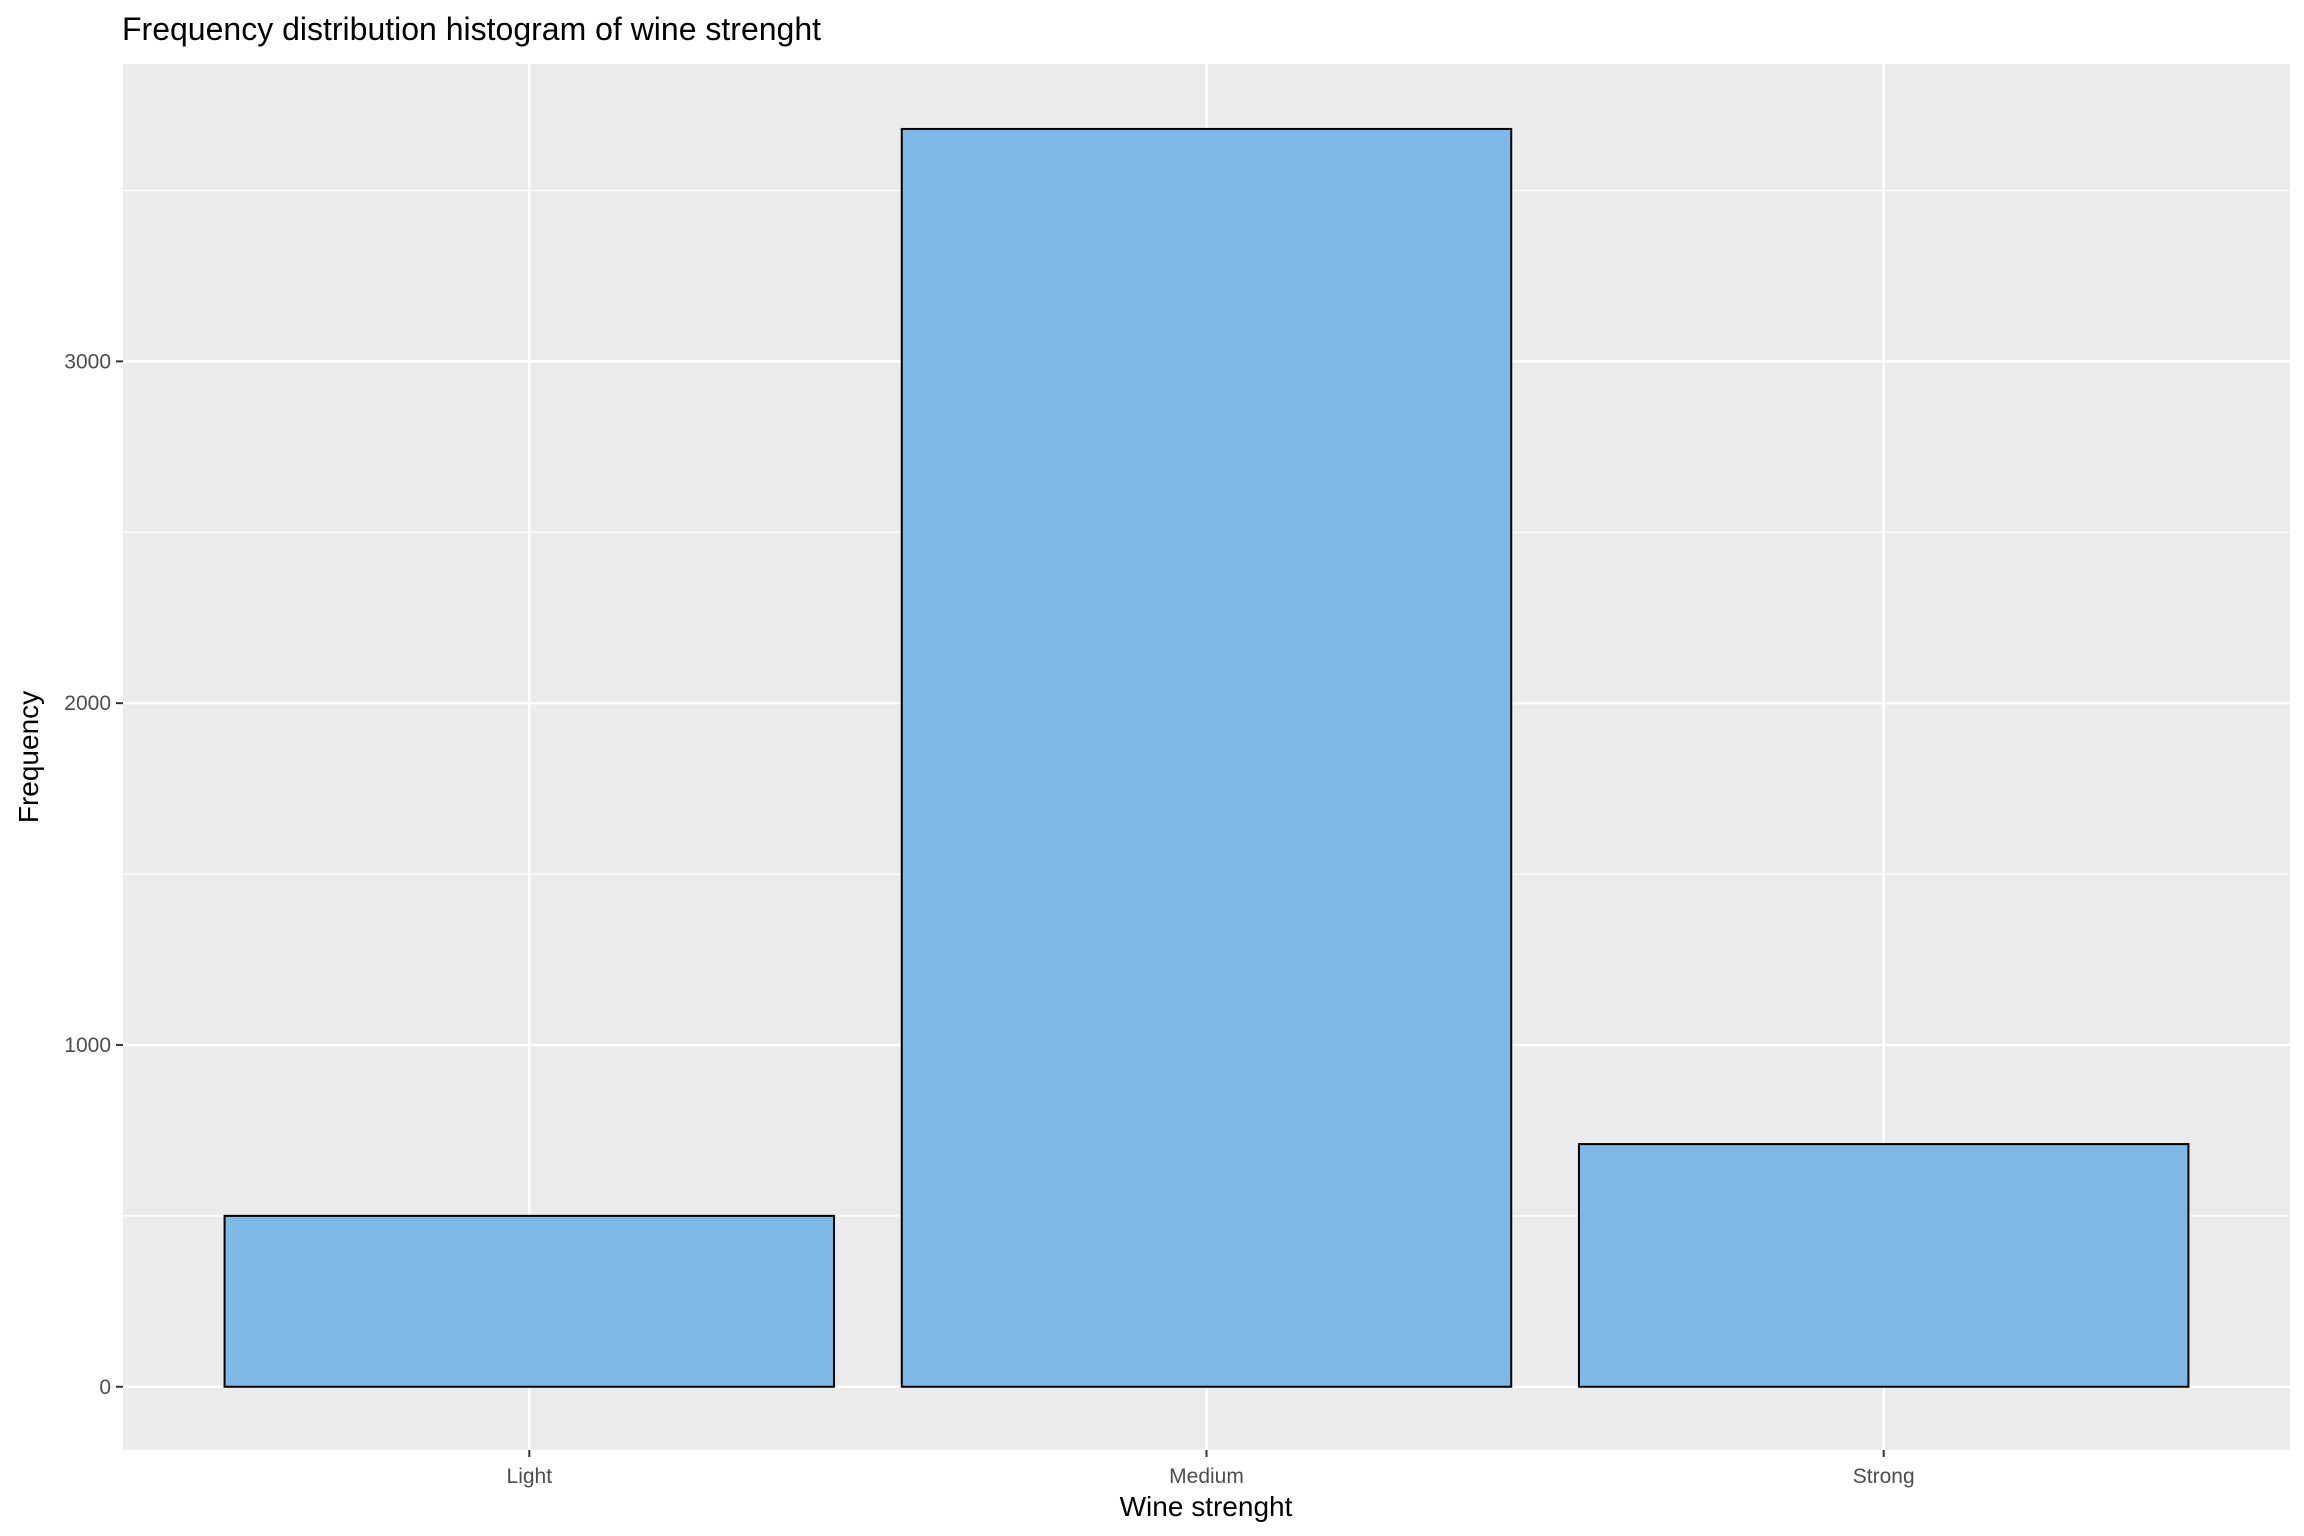 This screenshot has width=2304, height=1536. What do you see at coordinates (87, 703) in the screenshot?
I see `y-tick-label: 2000` at bounding box center [87, 703].